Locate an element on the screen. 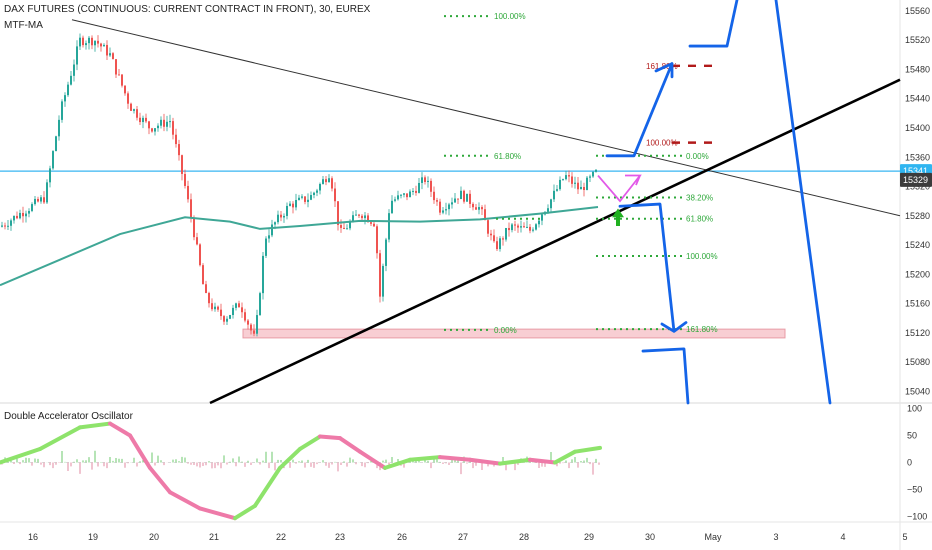 This screenshot has width=932, height=550. indicator-label: MTF-MA is located at coordinates (23, 25).